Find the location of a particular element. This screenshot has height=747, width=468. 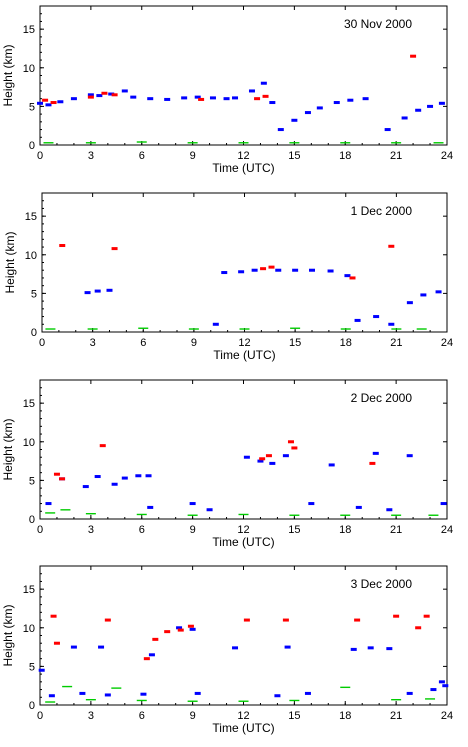

x-tick-label: 12 is located at coordinates (243, 156).